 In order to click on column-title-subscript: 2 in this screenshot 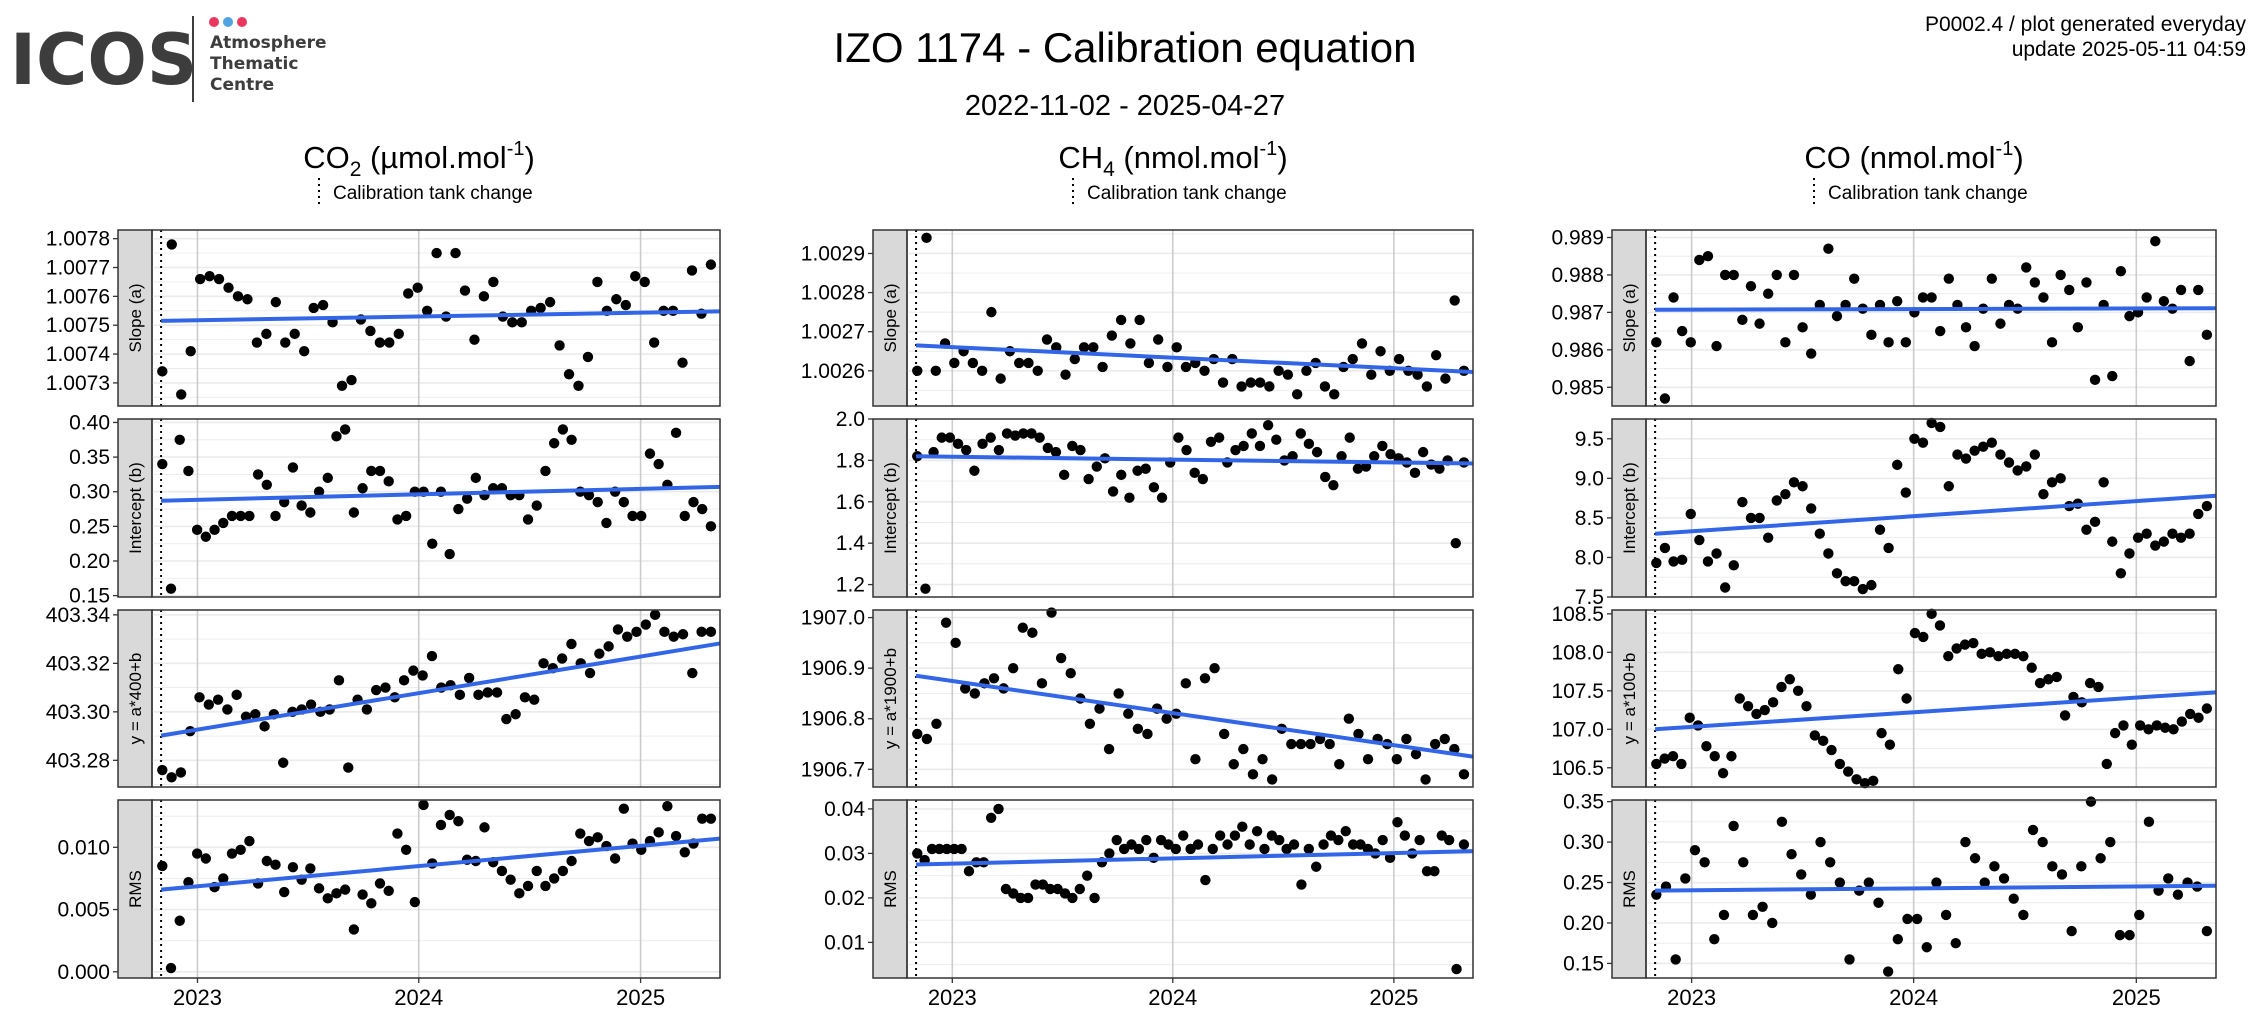, I will do `click(356, 169)`.